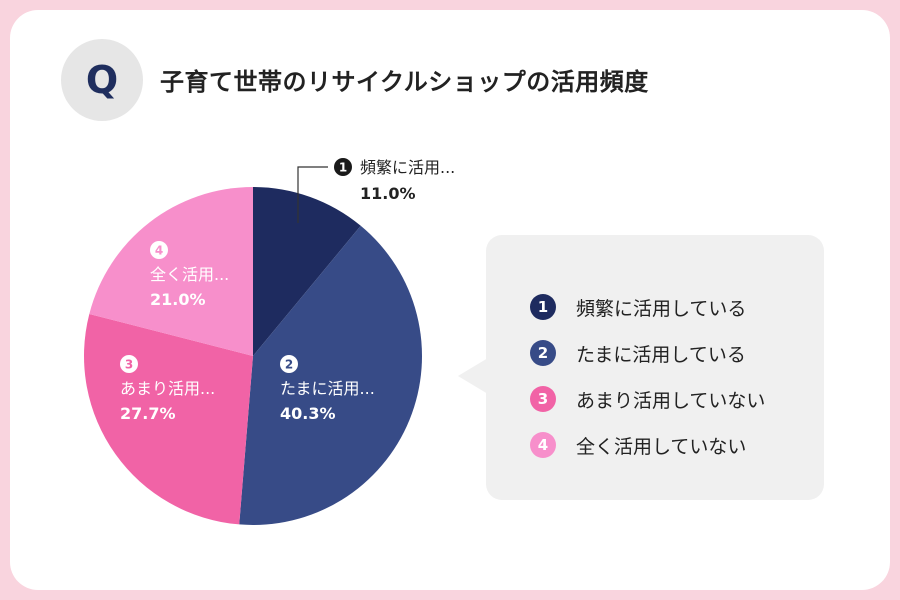  I want to click on slice-badge-number-3: 3, so click(129, 365).